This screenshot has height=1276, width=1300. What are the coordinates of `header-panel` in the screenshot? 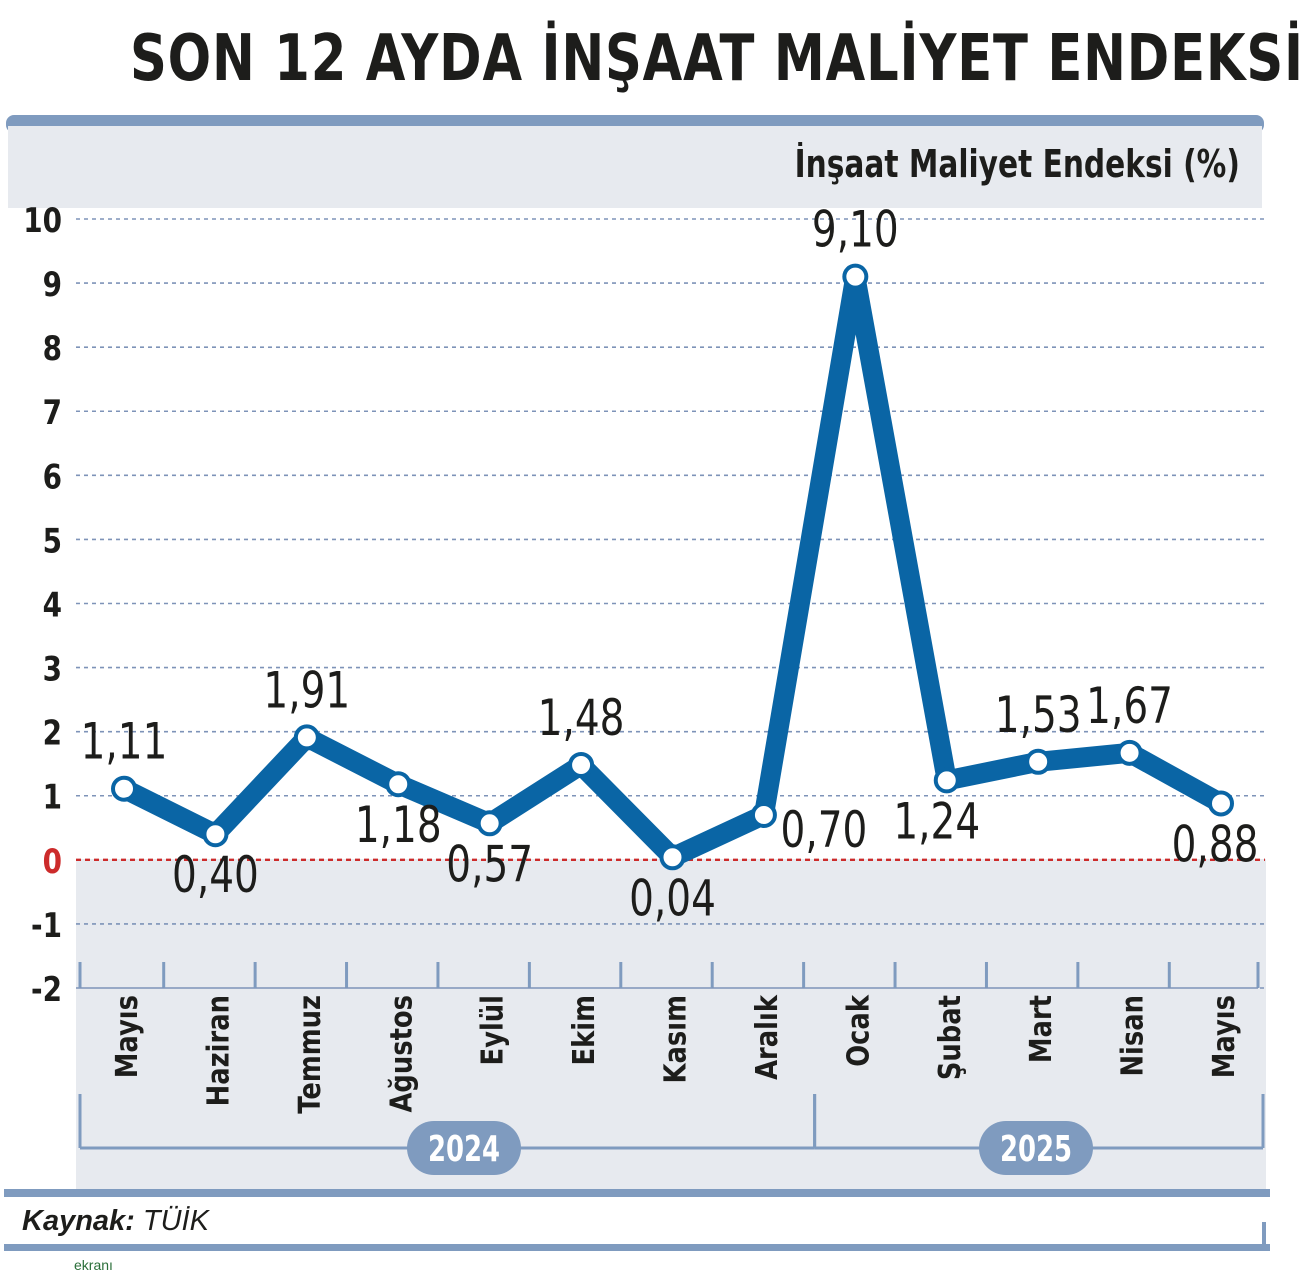 It's located at (635, 167).